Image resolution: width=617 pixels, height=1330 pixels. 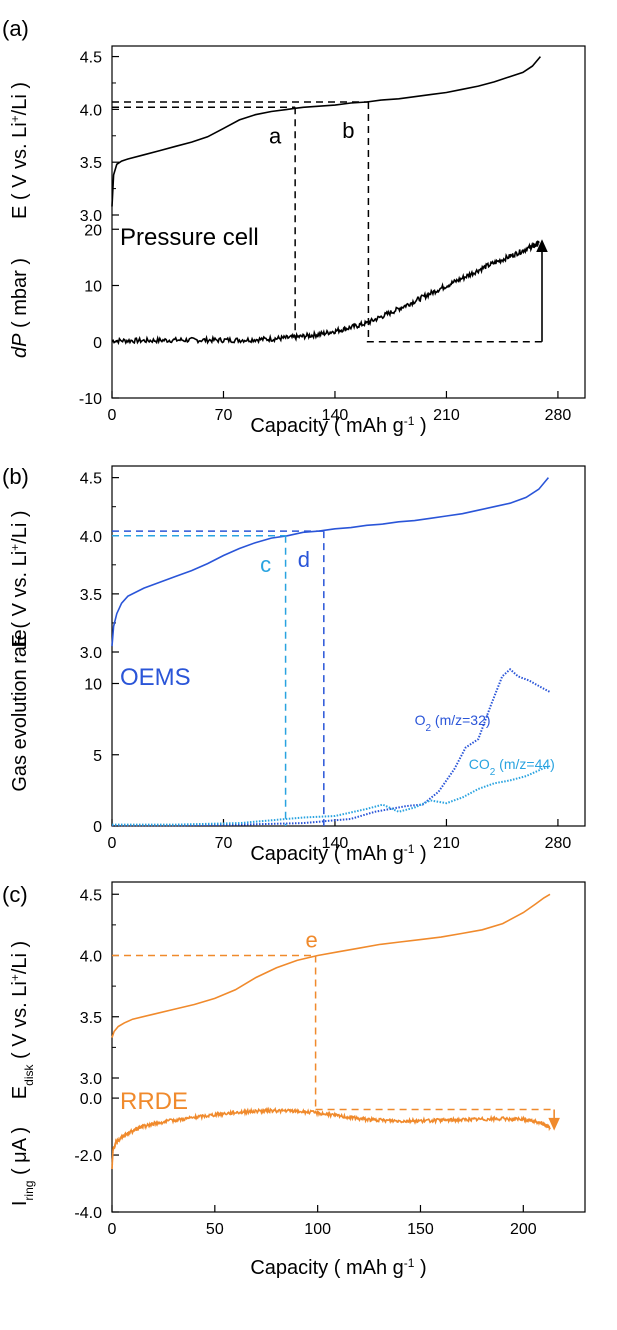 I want to click on xtick-label: 200, so click(x=523, y=1229).